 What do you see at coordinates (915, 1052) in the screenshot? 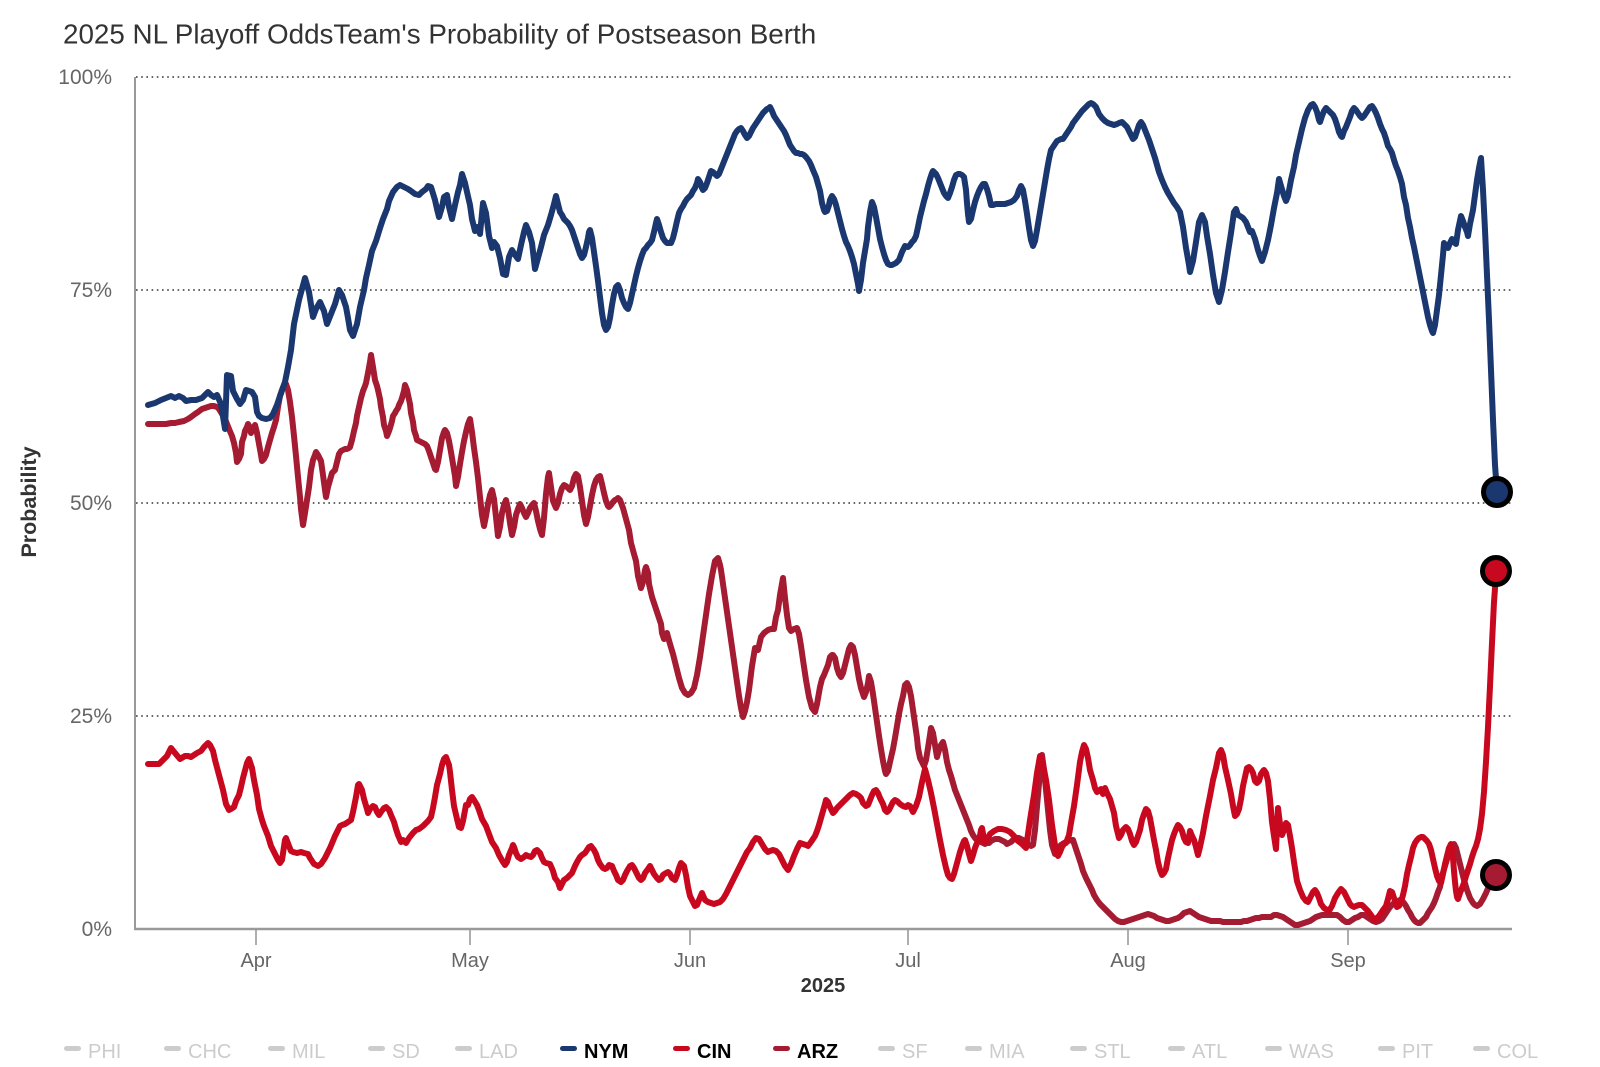
I see `svg-text: SF` at bounding box center [915, 1052].